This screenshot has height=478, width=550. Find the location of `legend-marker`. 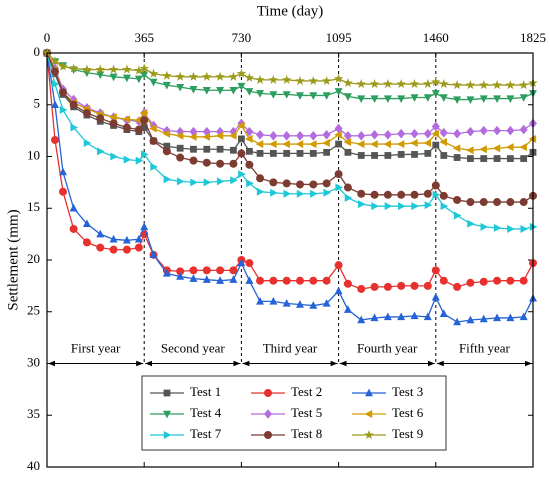

legend-marker is located at coordinates (268, 414).